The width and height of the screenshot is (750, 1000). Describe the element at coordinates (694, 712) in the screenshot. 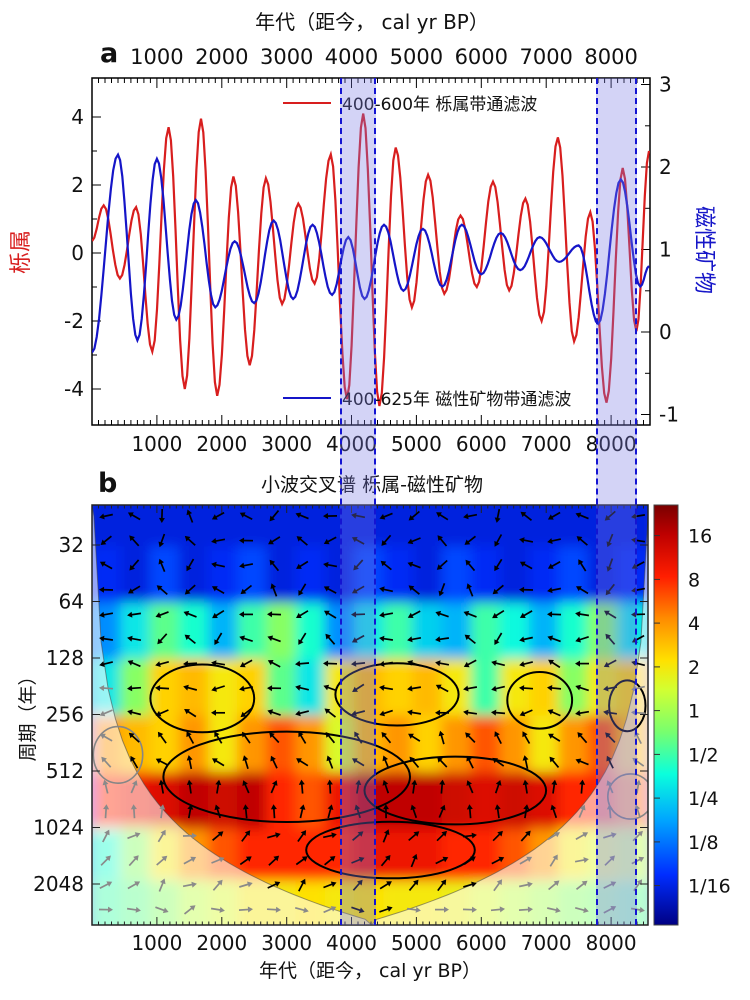

I see `colorbar-tick-label: 1` at that location.